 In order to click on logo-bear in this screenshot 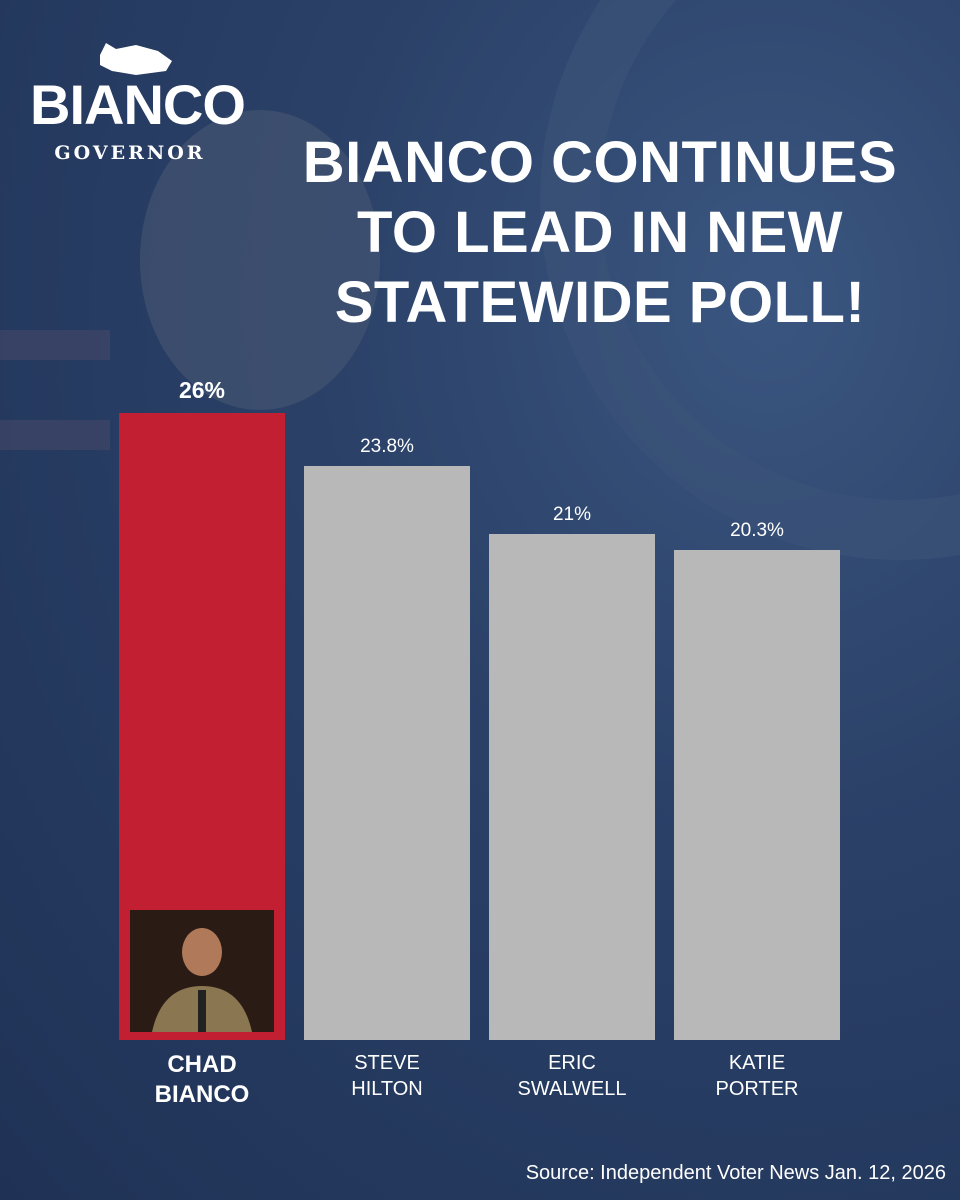, I will do `click(136, 59)`.